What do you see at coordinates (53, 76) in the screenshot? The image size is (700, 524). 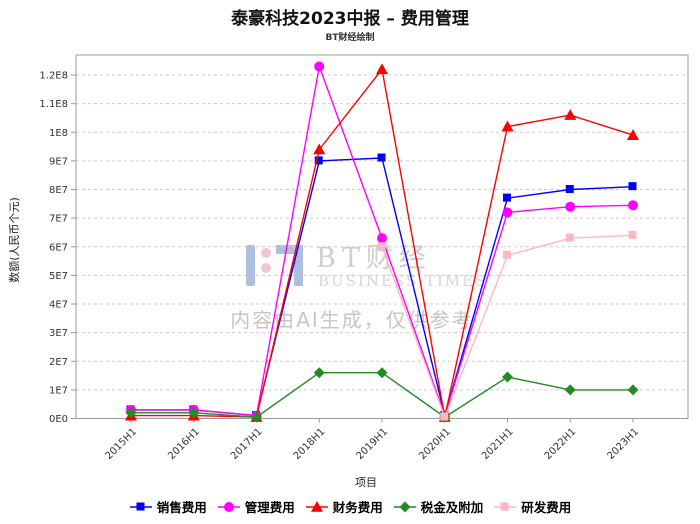 I see `y-tick-label: 1.2E8` at bounding box center [53, 76].